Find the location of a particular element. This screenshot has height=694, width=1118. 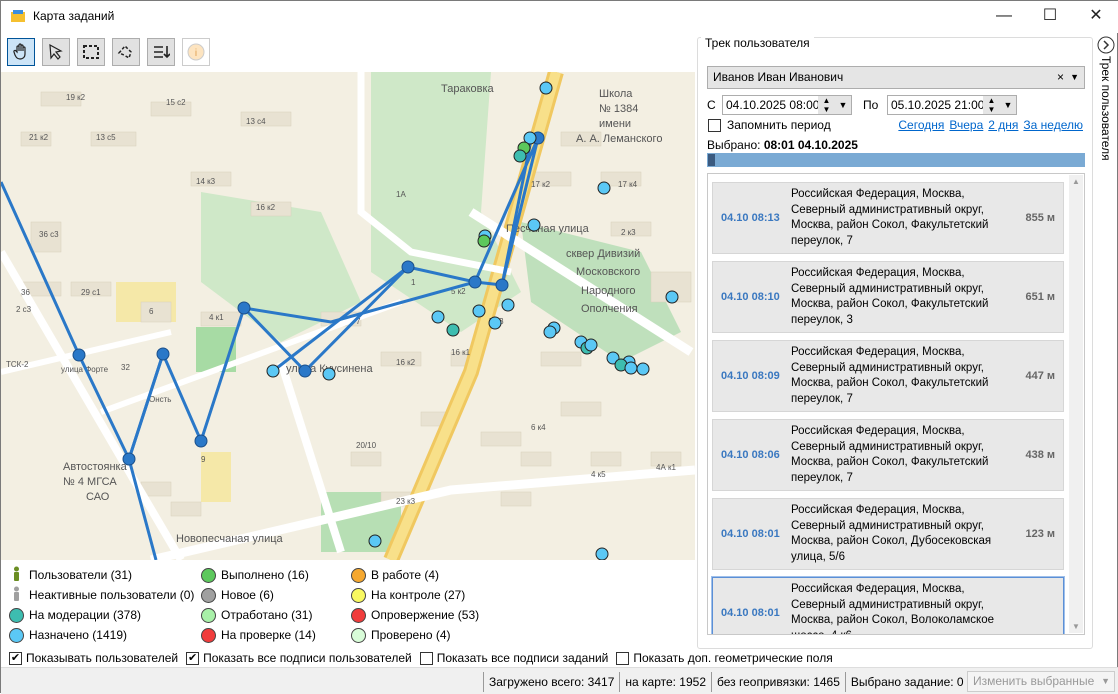

maximize-button: ☐ is located at coordinates (1050, 15).